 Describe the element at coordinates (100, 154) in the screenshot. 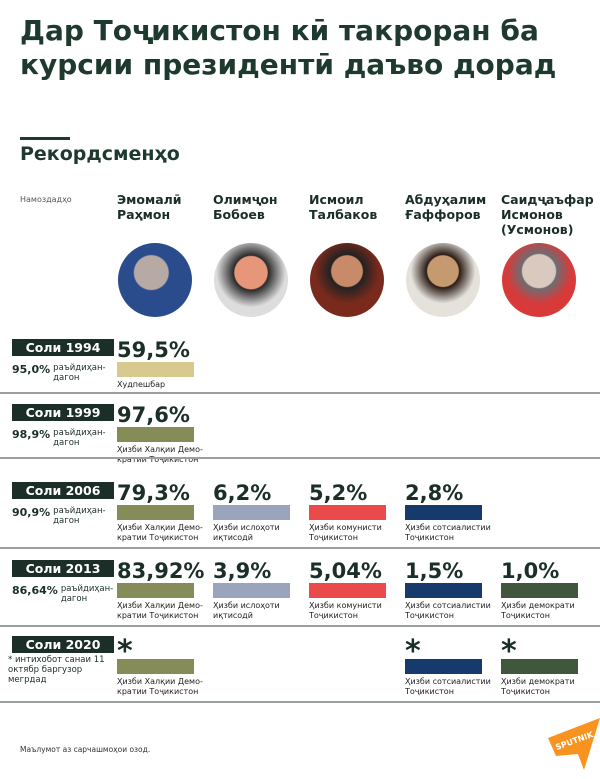

I see `subtitle: Рекордсменҳо` at that location.